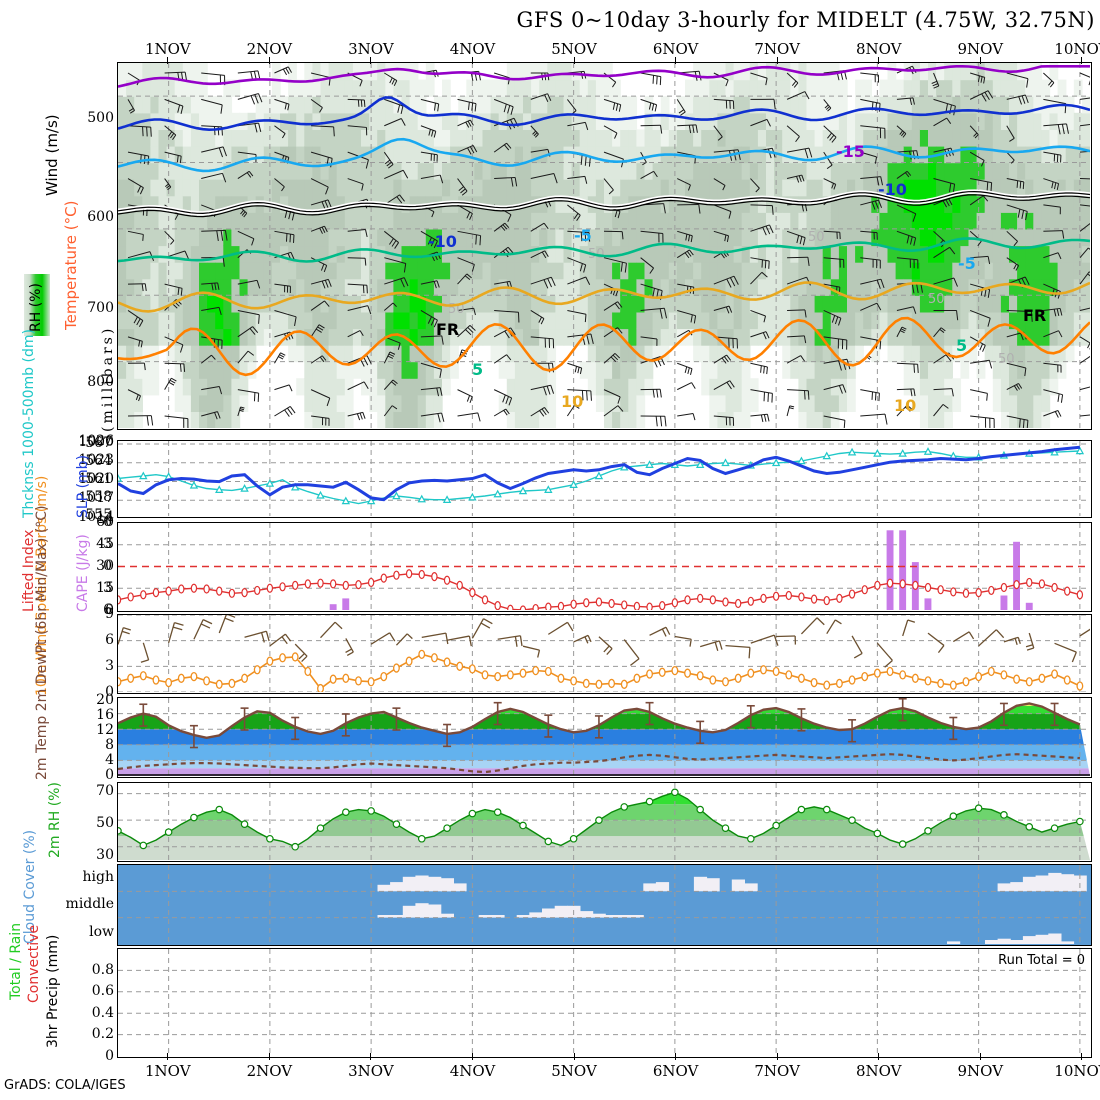 Image resolution: width=1100 pixels, height=1100 pixels. I want to click on precip-chart, so click(604, 1002).